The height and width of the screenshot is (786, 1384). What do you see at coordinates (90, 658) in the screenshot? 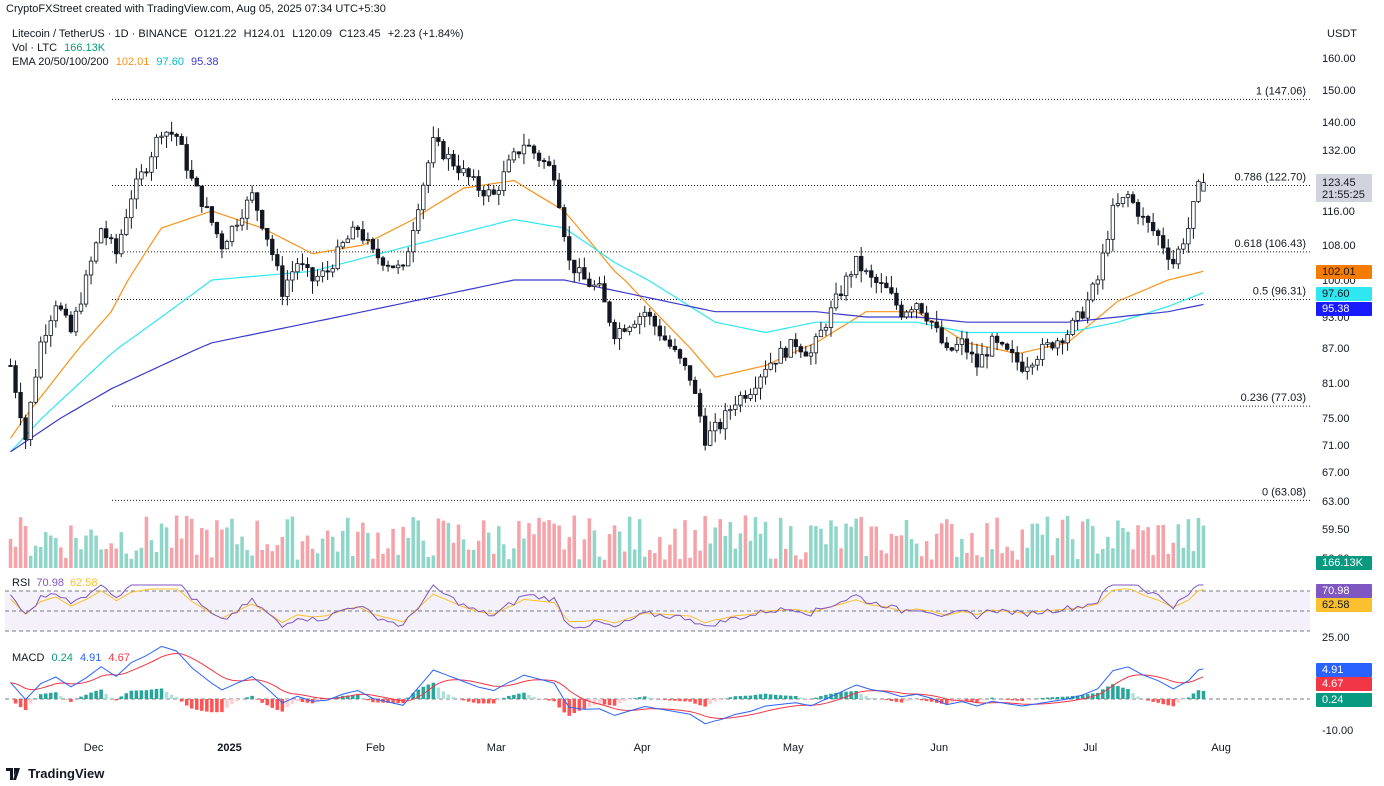
I see `macd-line-value: 4.91` at bounding box center [90, 658].